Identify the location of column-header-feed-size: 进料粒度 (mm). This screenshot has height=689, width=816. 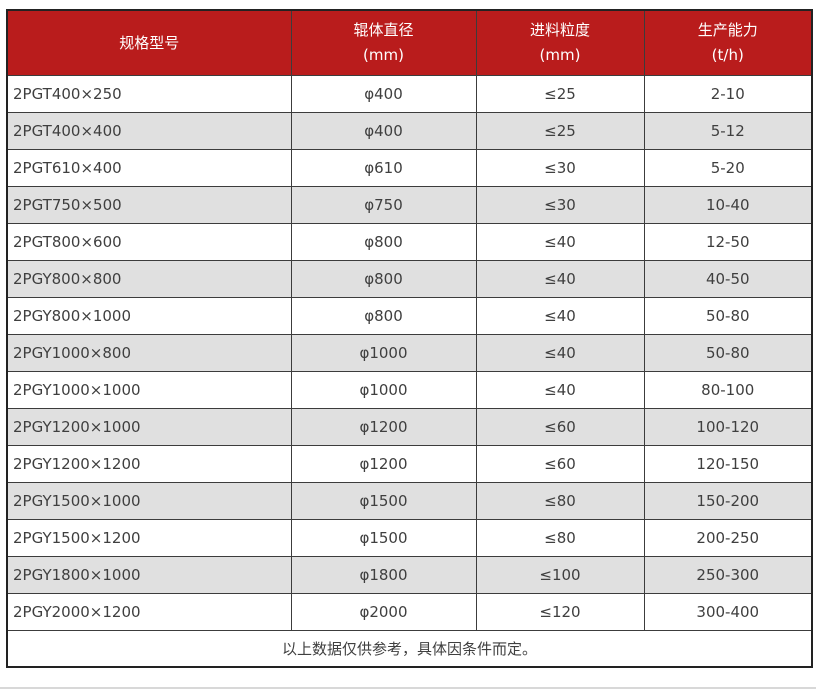
(560, 42).